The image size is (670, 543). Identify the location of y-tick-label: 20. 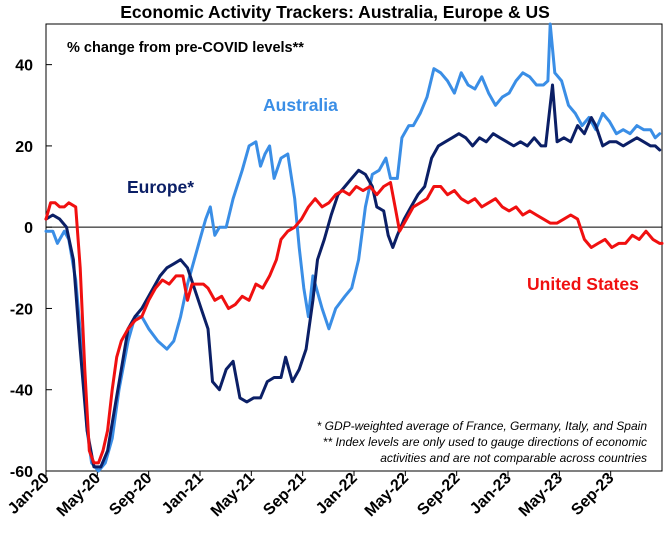
(24, 147).